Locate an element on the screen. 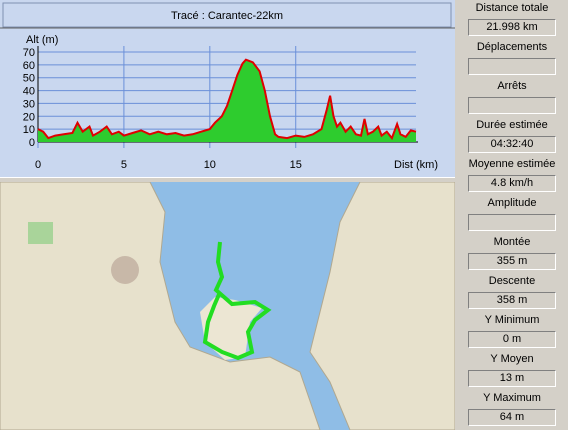 This screenshot has width=568, height=430. stat-value: 355 m is located at coordinates (512, 261).